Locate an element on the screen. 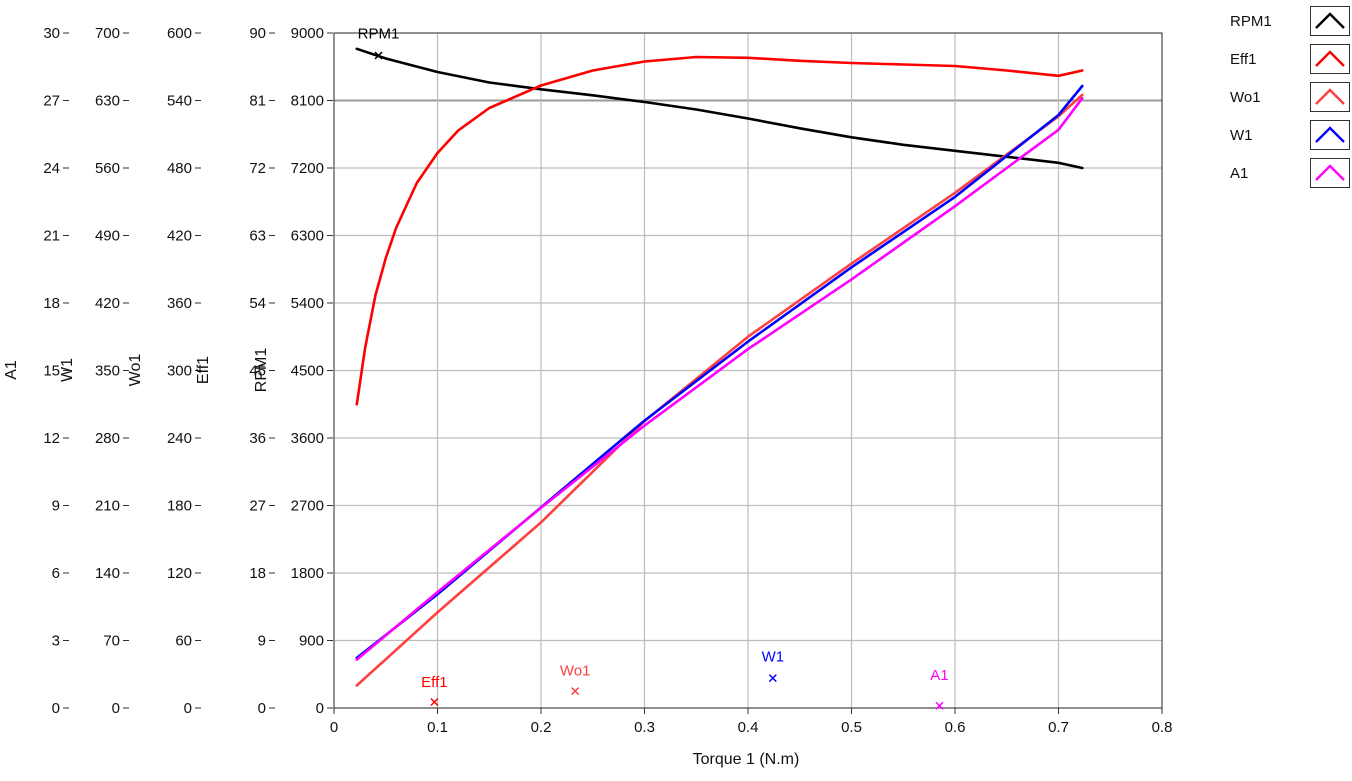  y-tick-label-Eff1: 45 is located at coordinates (257, 371).